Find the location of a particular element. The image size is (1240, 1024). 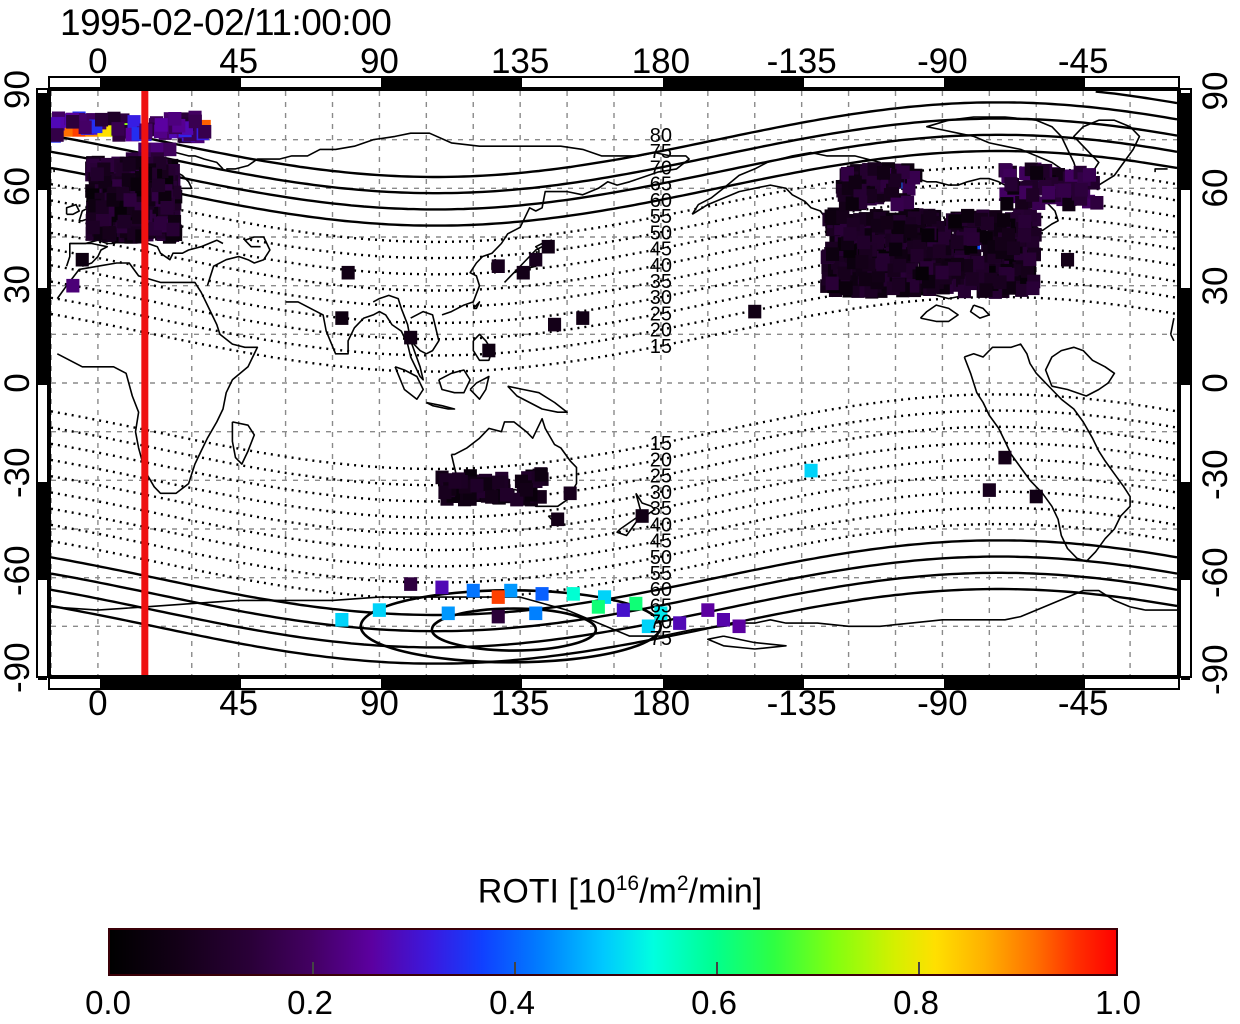

colorbar-title-tail2: /min] is located at coordinates (725, 891).